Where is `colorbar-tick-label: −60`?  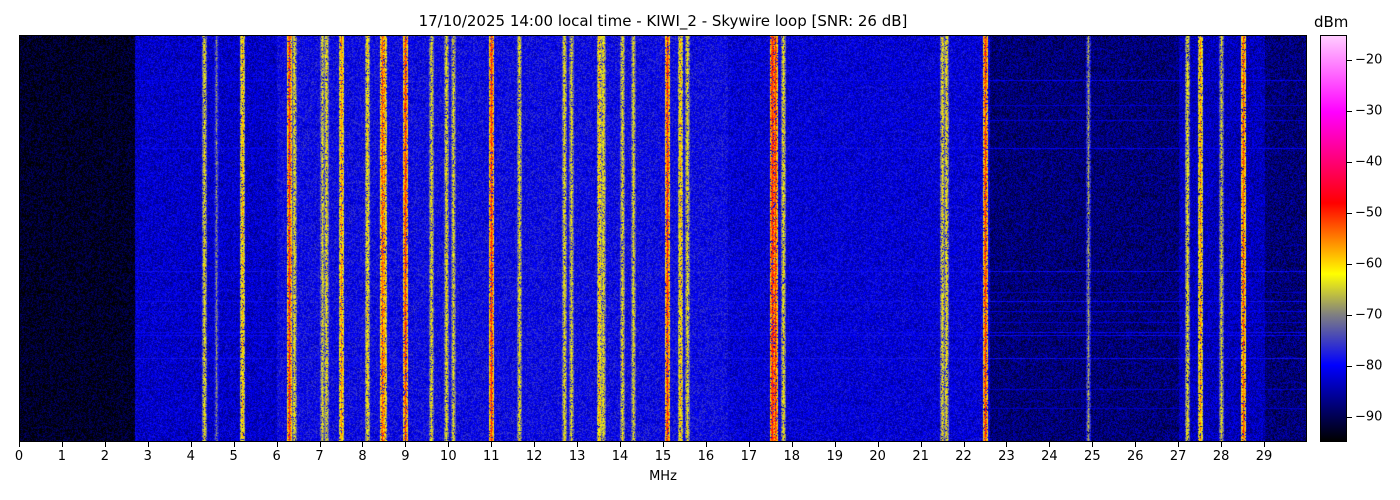
colorbar-tick-label: −60 is located at coordinates (1369, 264).